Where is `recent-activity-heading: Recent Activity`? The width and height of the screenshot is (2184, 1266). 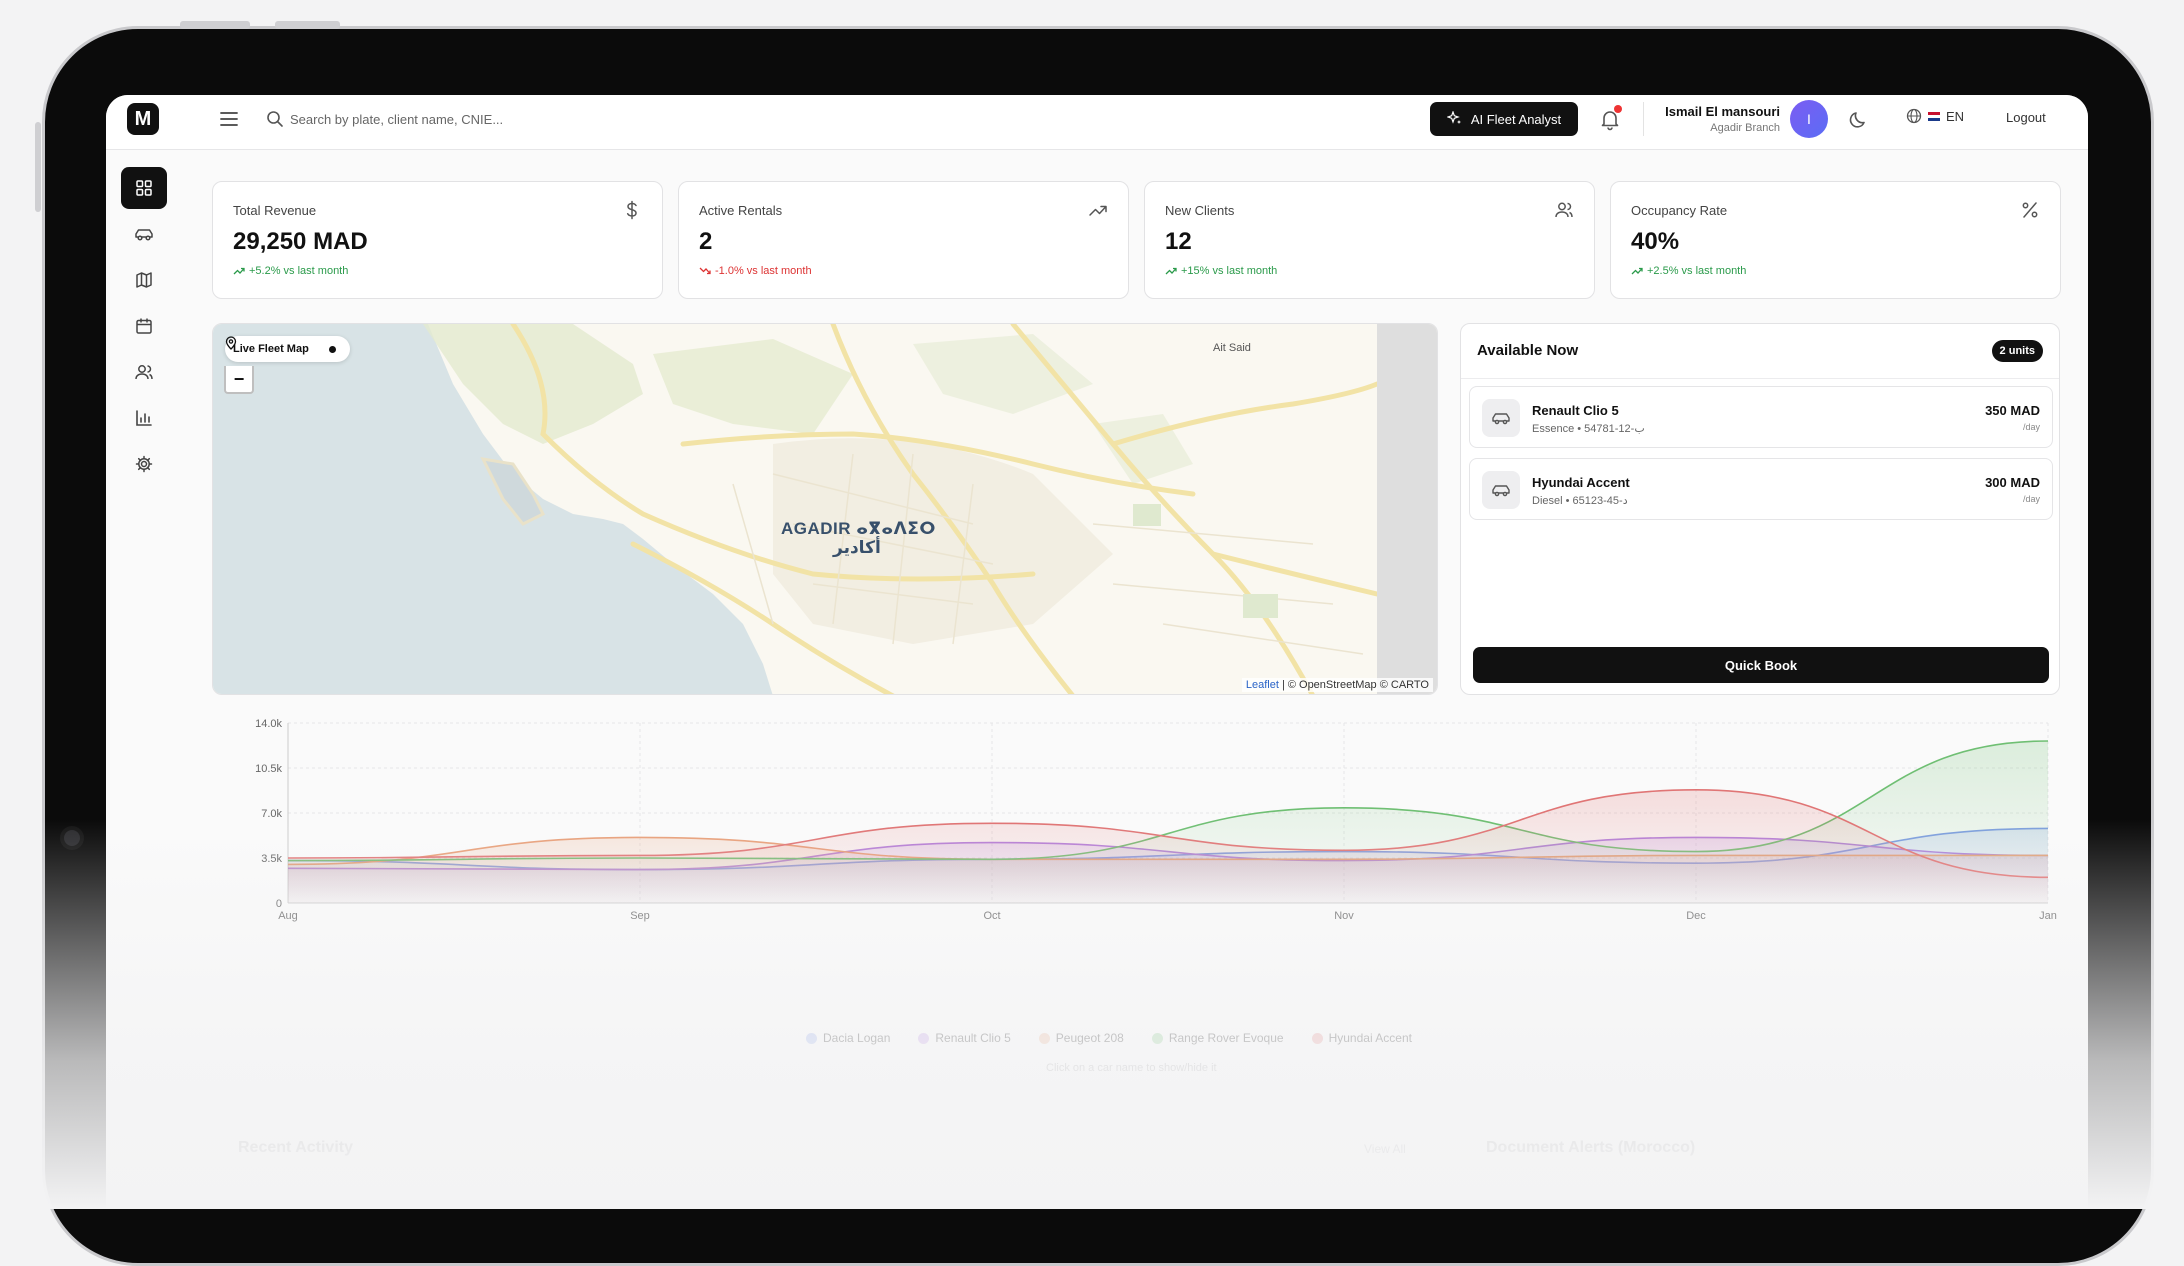 recent-activity-heading: Recent Activity is located at coordinates (295, 1147).